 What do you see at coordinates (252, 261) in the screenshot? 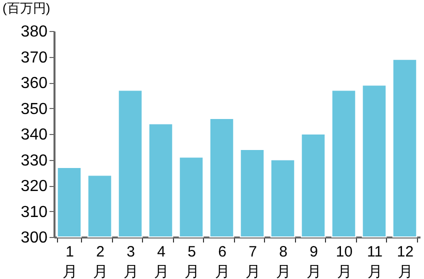
I see `x-tick-label: 7 月` at bounding box center [252, 261].